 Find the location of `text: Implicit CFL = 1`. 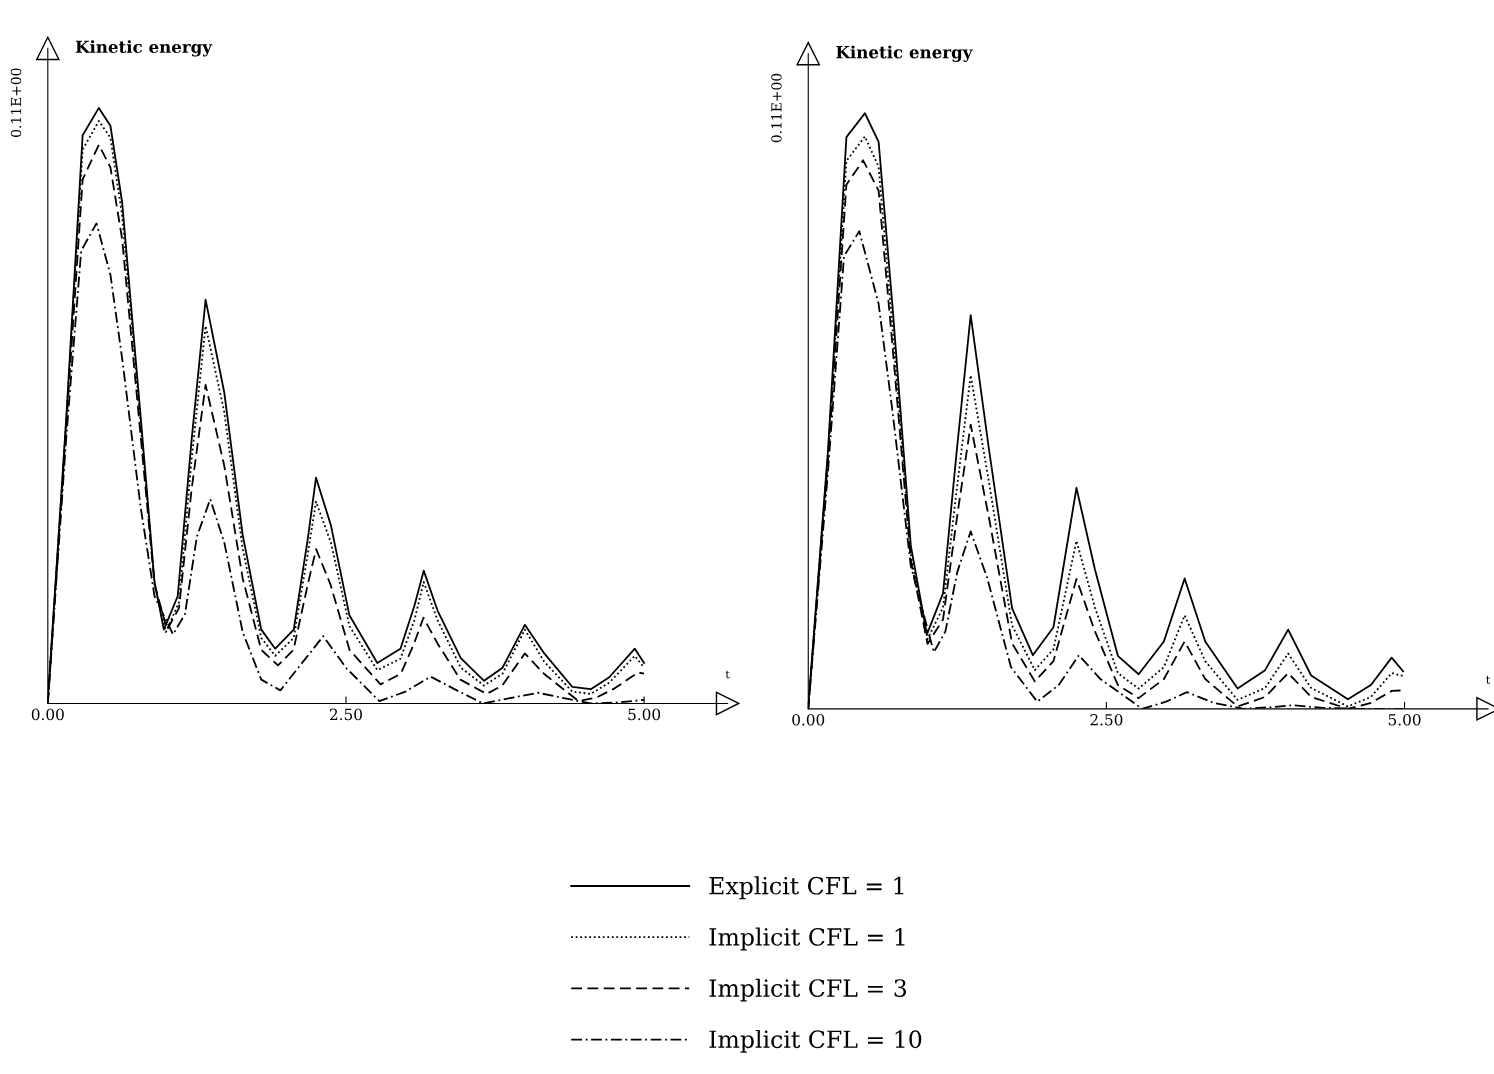

text: Implicit CFL = 1 is located at coordinates (807, 939).